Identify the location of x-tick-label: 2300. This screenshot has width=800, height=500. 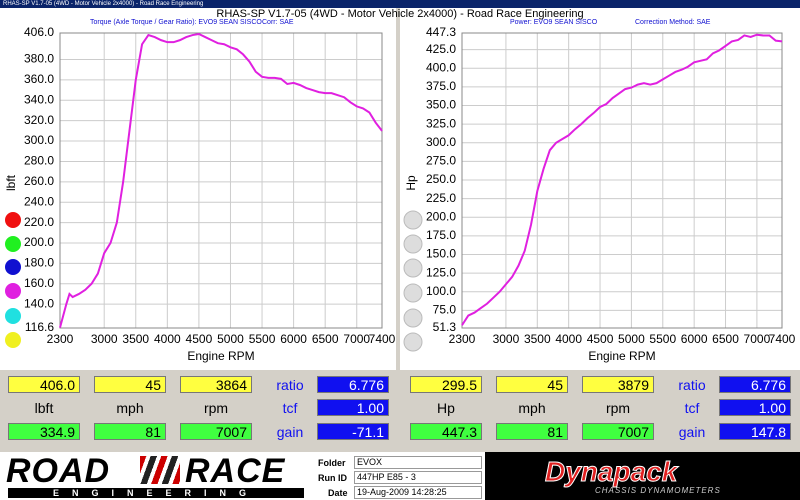
(462, 339).